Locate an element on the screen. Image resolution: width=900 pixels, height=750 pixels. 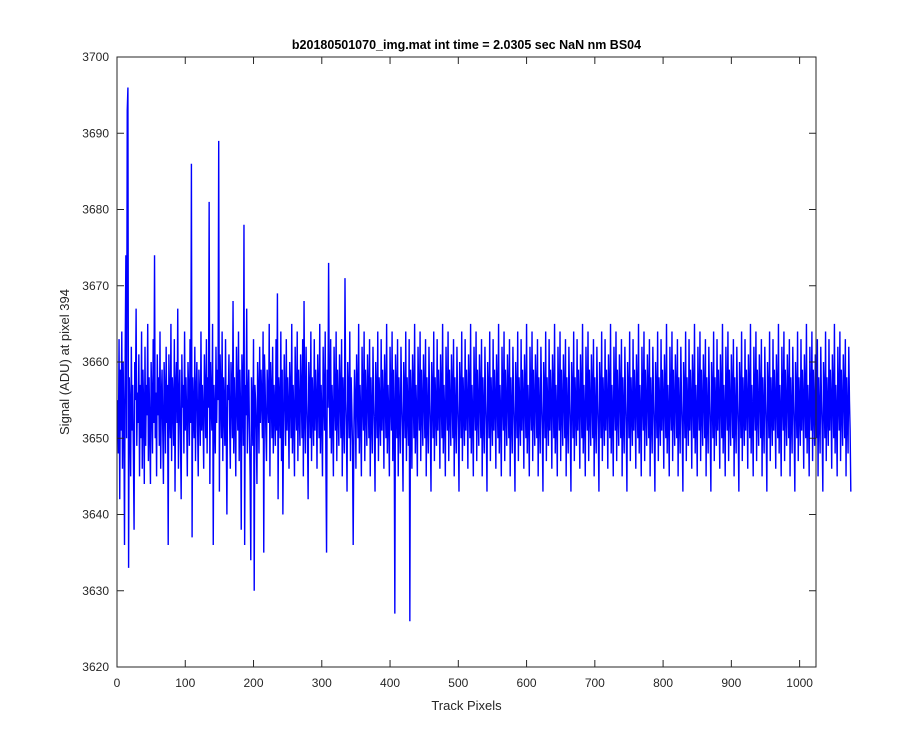
y-tick-label: 3640 is located at coordinates (95, 515).